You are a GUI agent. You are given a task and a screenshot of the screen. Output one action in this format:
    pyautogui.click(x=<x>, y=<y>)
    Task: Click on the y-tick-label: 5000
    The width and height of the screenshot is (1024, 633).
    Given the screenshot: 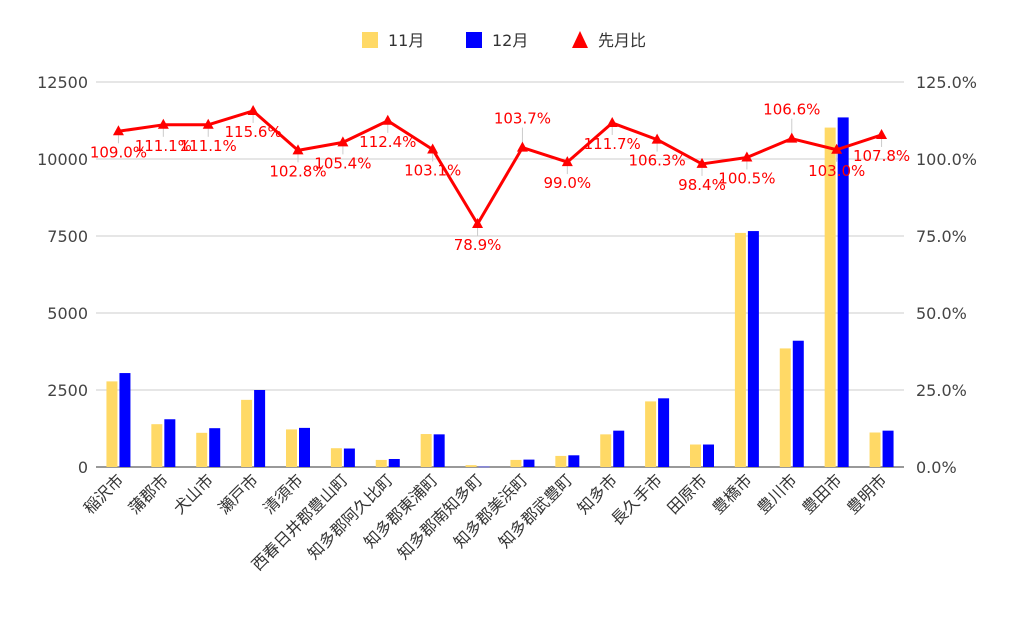 What is the action you would take?
    pyautogui.click(x=67, y=313)
    